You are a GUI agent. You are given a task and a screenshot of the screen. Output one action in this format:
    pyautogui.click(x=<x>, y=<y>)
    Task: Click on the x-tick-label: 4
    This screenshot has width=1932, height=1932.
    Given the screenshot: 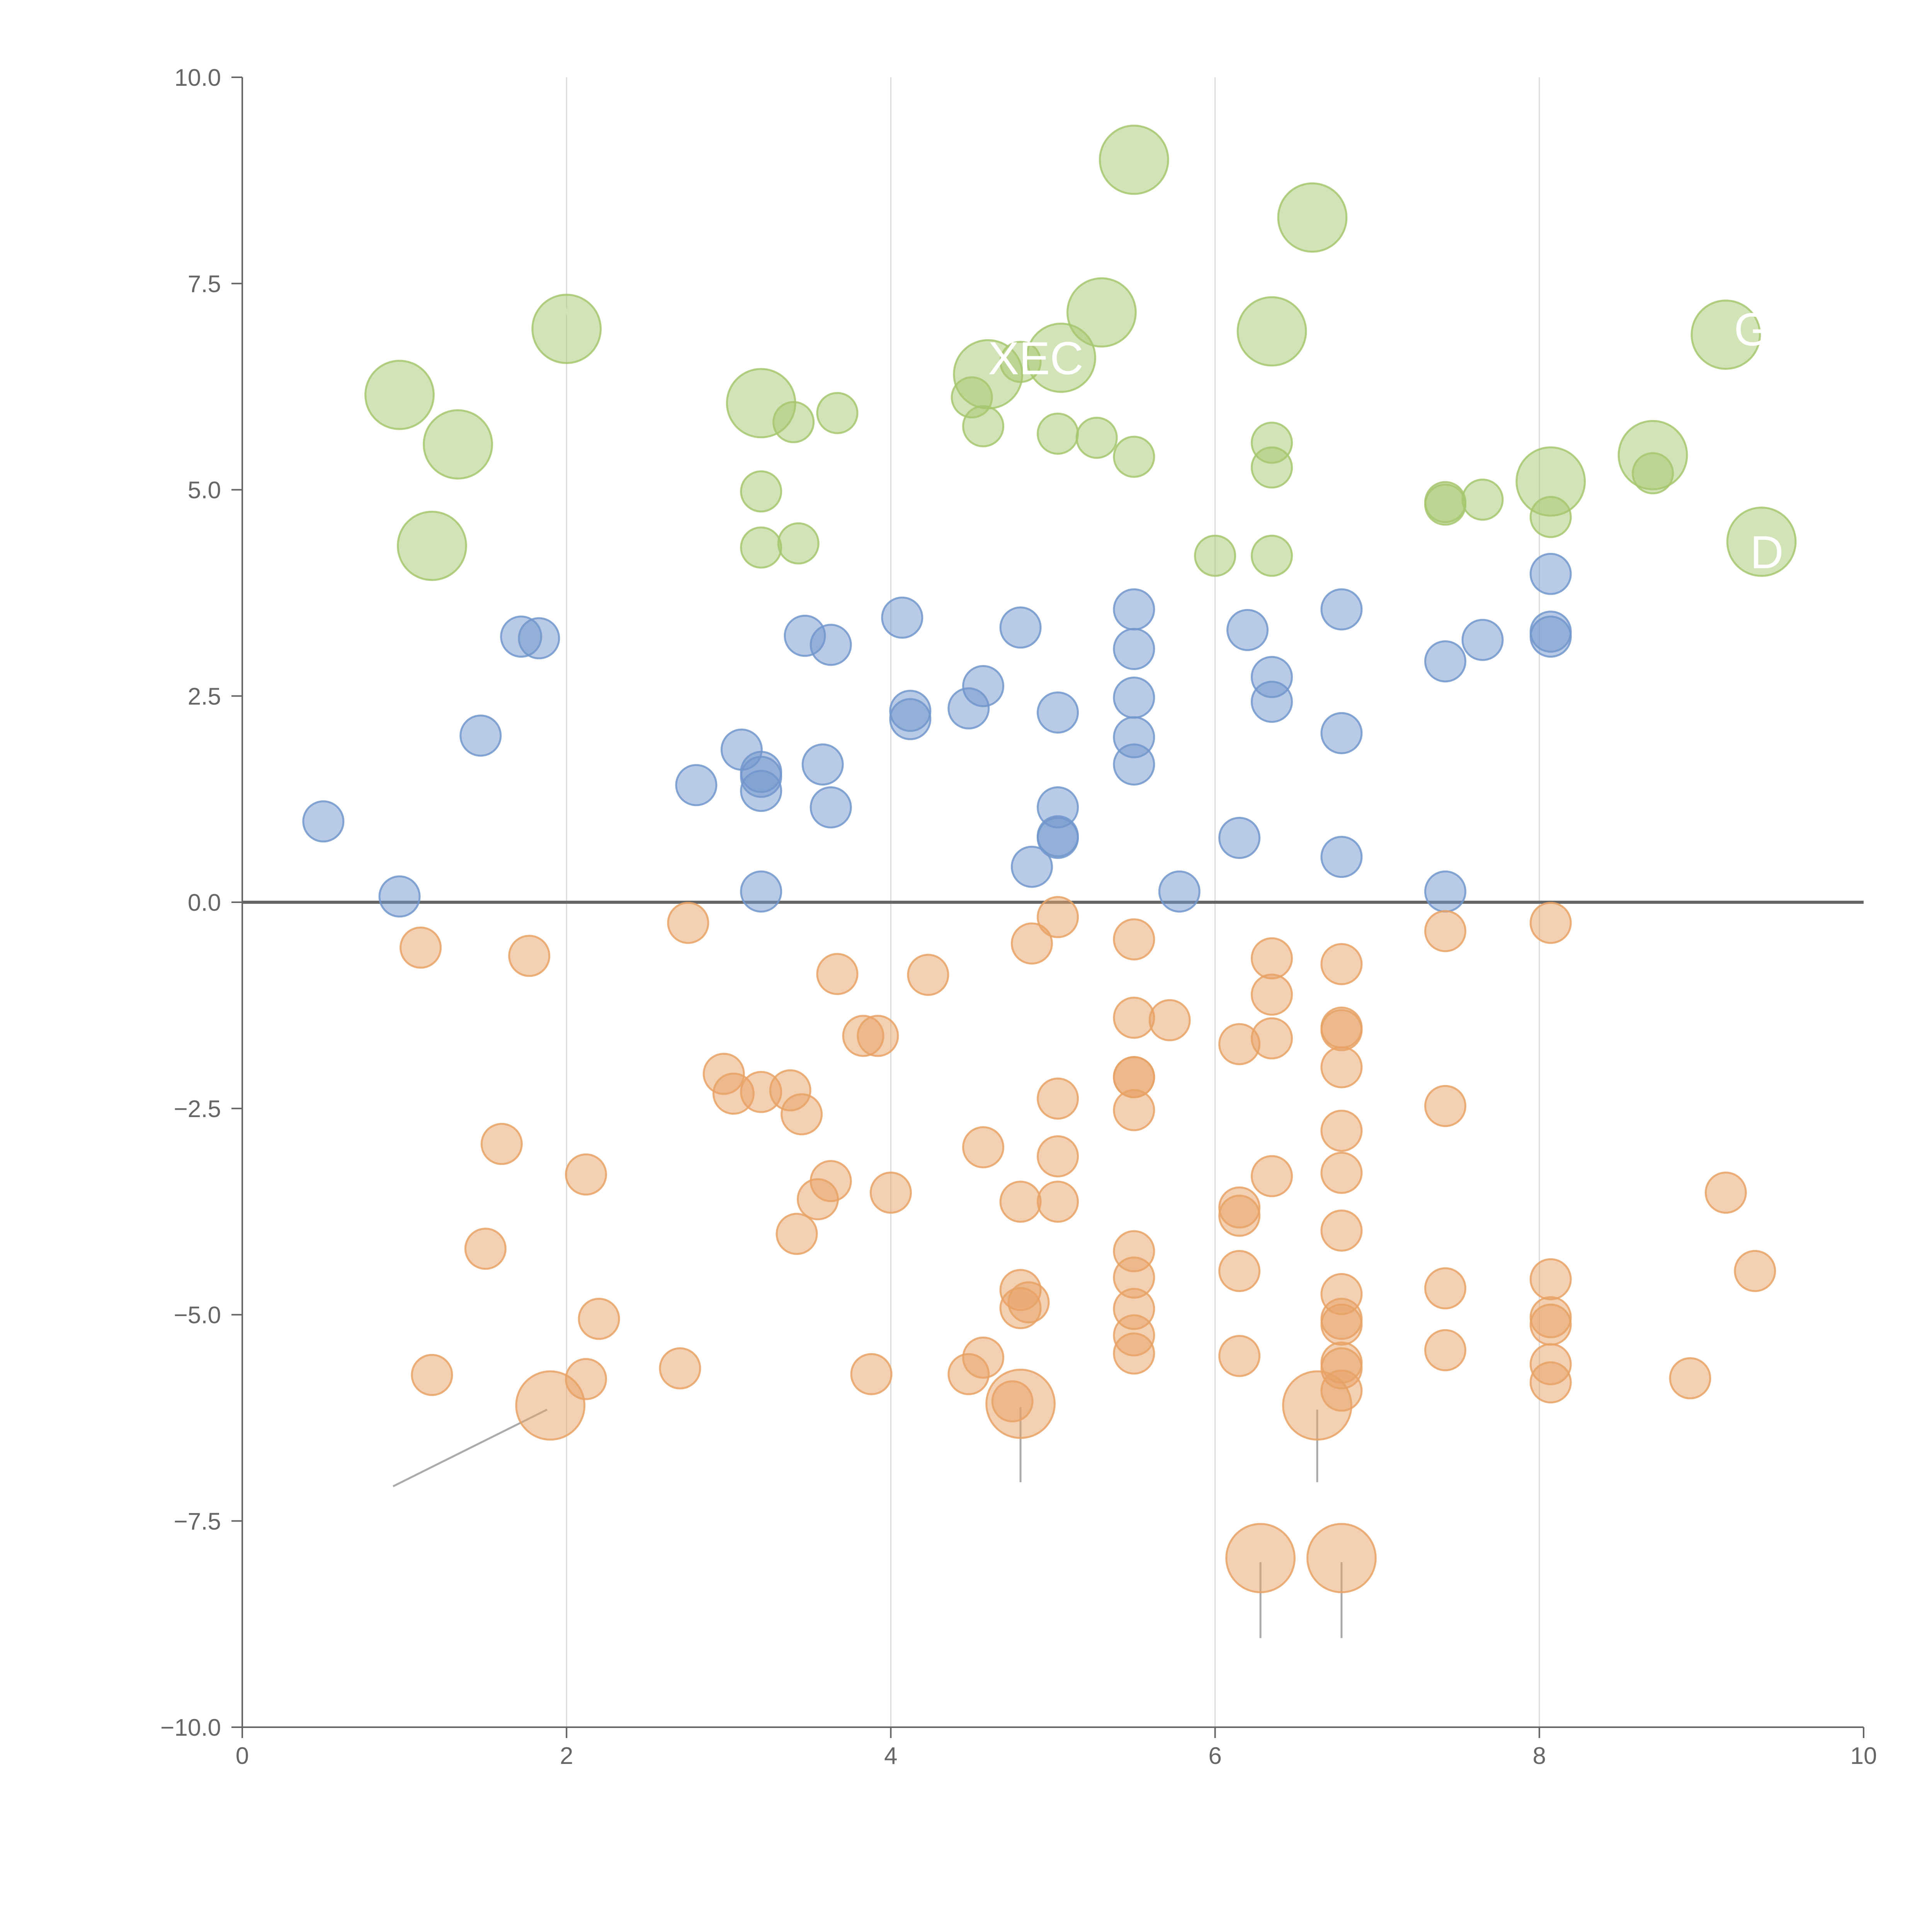 What is the action you would take?
    pyautogui.click(x=891, y=1756)
    